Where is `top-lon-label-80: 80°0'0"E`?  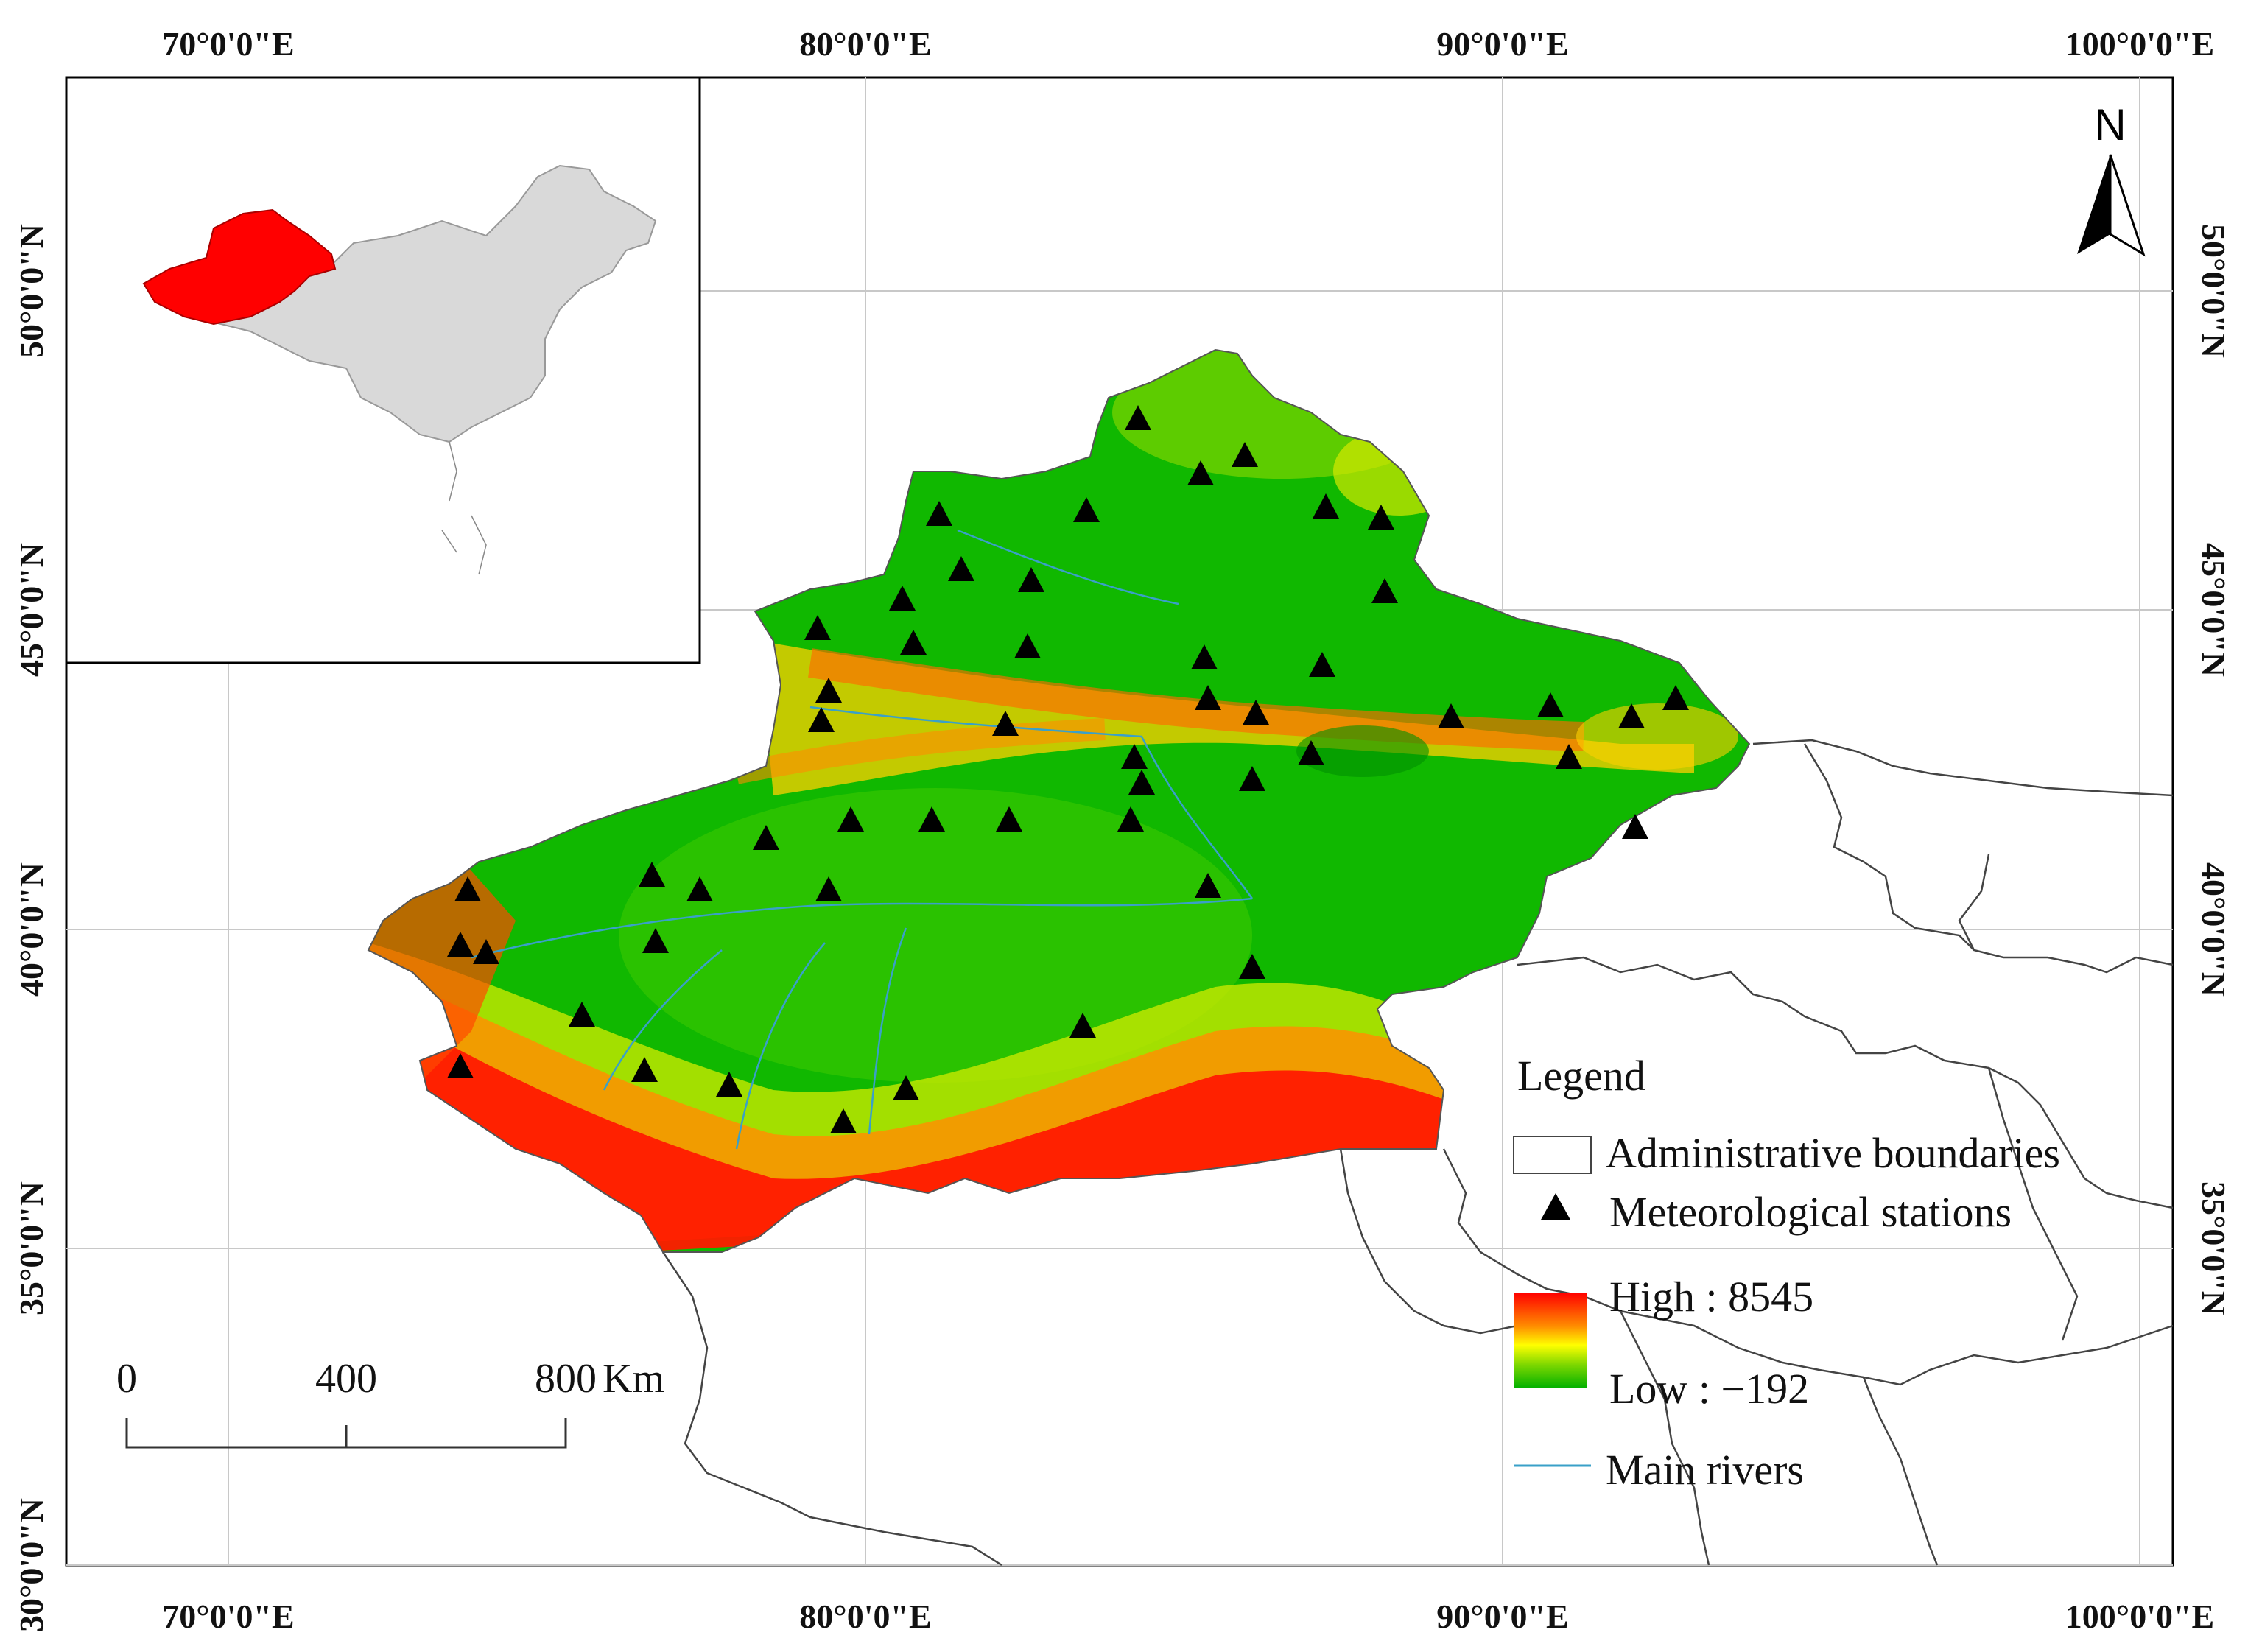 top-lon-label-80: 80°0'0"E is located at coordinates (865, 44).